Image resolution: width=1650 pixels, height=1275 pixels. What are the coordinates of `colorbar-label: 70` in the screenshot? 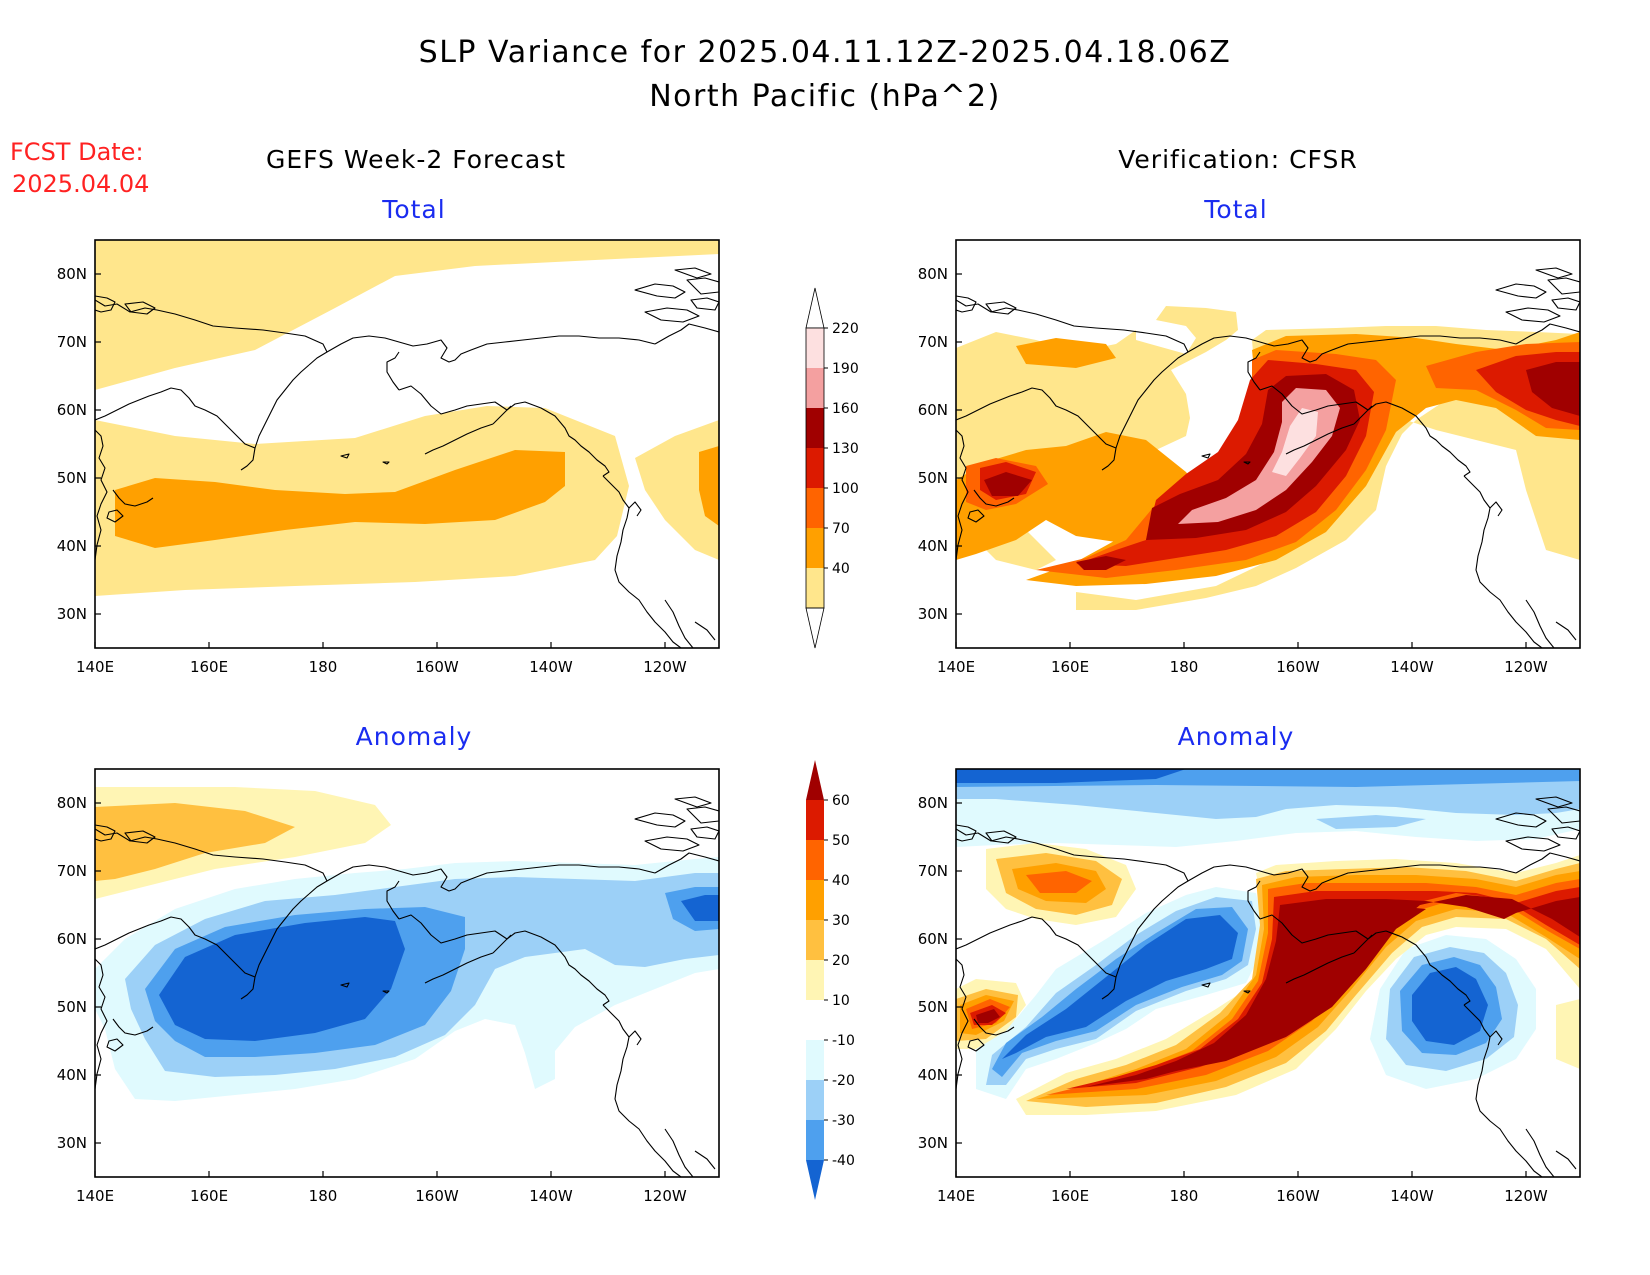 It's located at (841, 529).